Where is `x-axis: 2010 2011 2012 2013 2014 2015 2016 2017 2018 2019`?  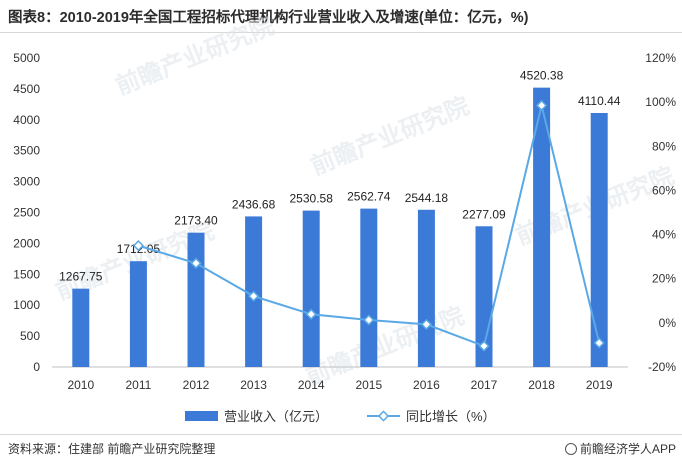 x-axis: 2010 2011 2012 2013 2014 2015 2016 2017 2018 2019 is located at coordinates (339, 385).